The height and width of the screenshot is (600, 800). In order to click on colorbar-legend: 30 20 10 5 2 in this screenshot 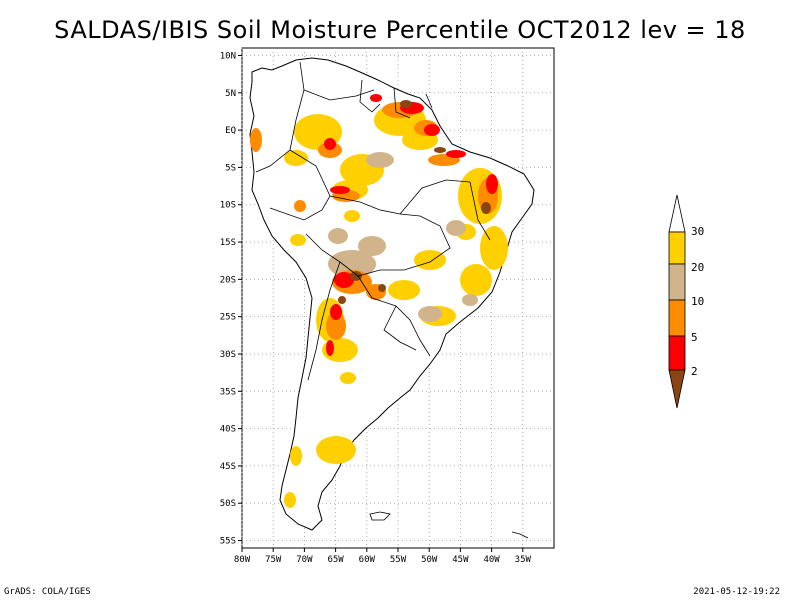, I will do `click(686, 301)`.